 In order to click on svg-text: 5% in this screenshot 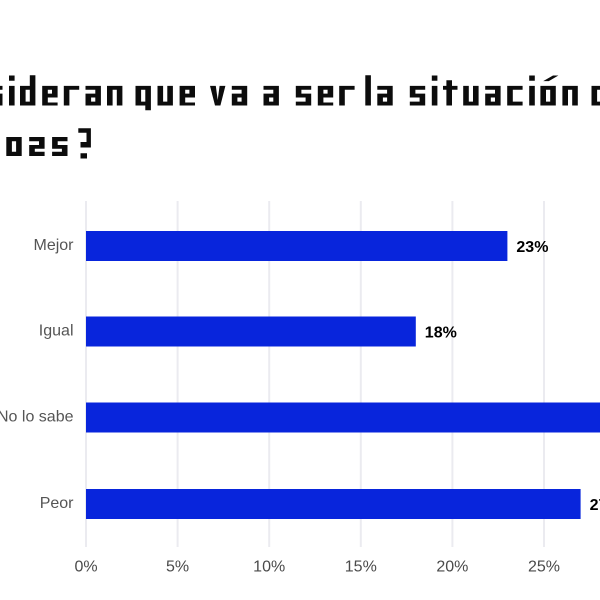, I will do `click(177, 567)`.